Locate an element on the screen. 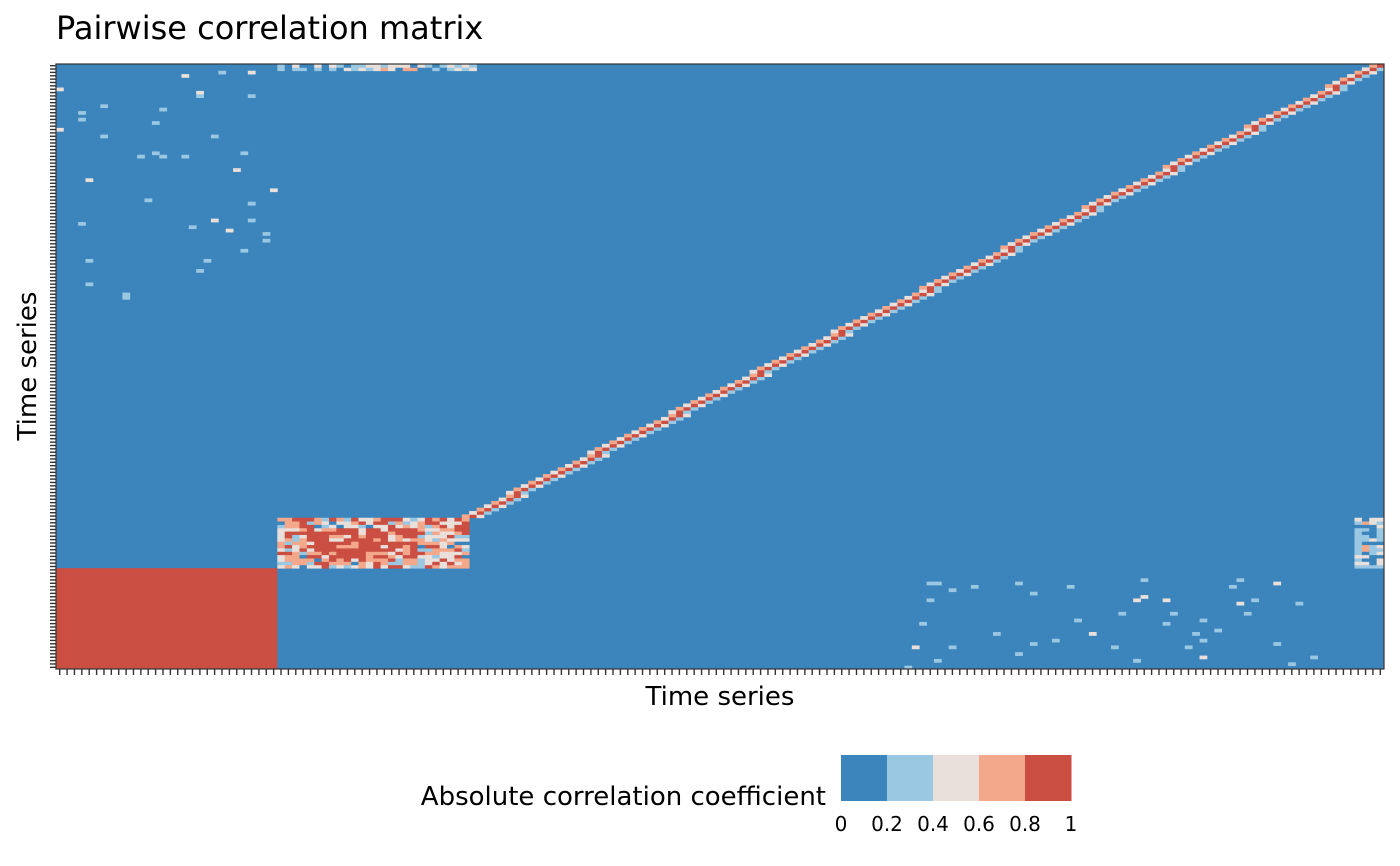 This screenshot has height=866, width=1400. legend-tick-label: 0.8 is located at coordinates (1025, 824).